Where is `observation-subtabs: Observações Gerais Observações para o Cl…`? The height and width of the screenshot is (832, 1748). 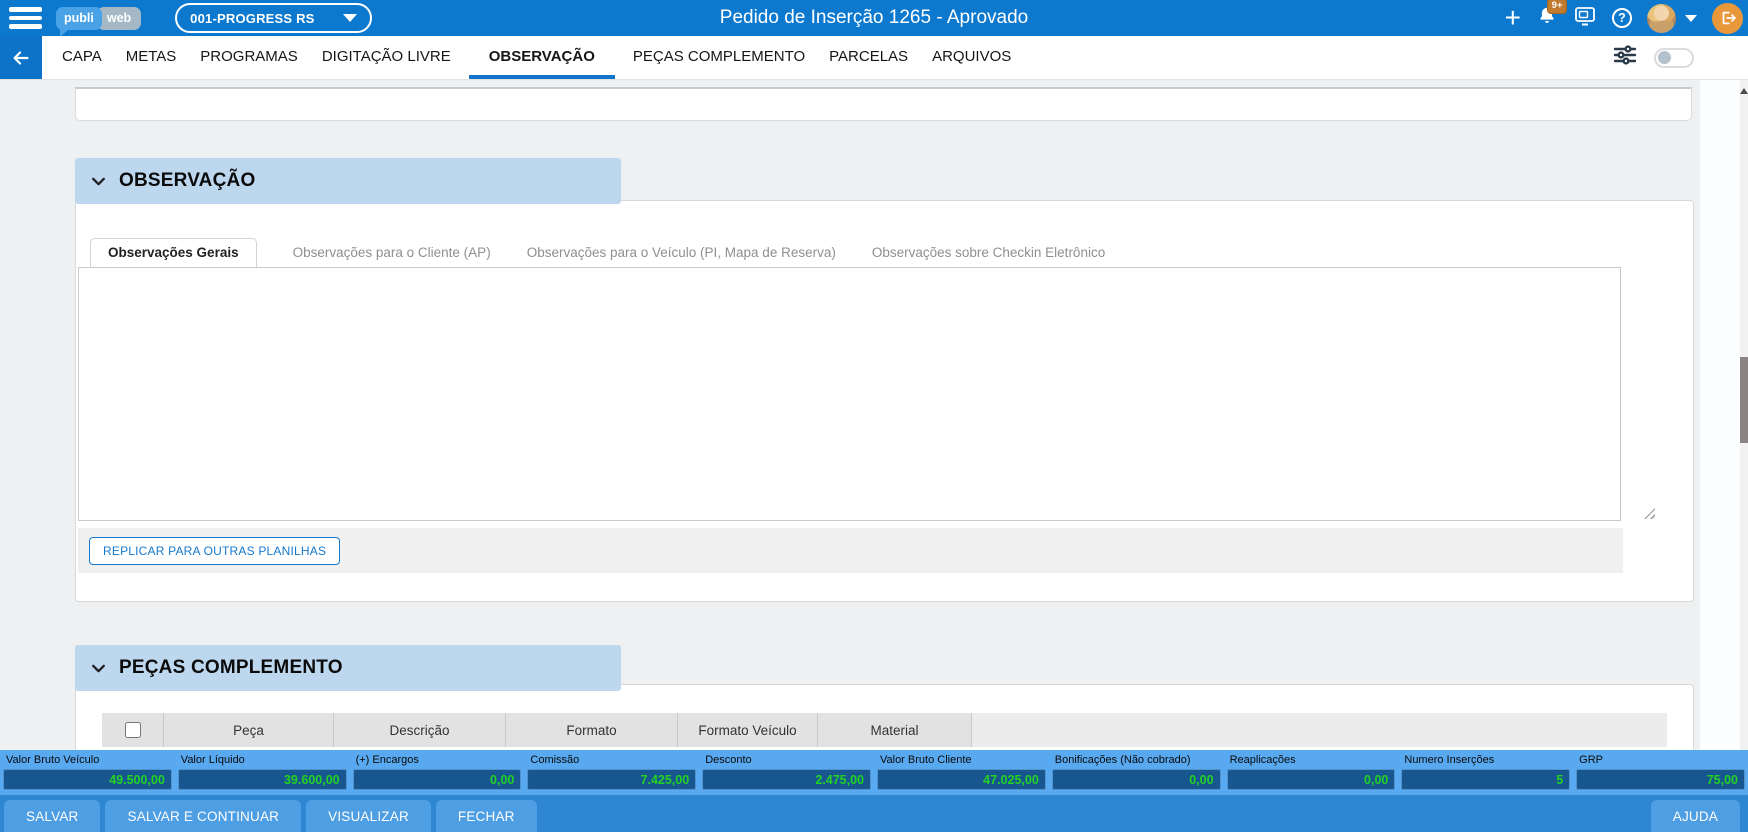
observation-subtabs: Observações Gerais Observações para o Cl… is located at coordinates (597, 252).